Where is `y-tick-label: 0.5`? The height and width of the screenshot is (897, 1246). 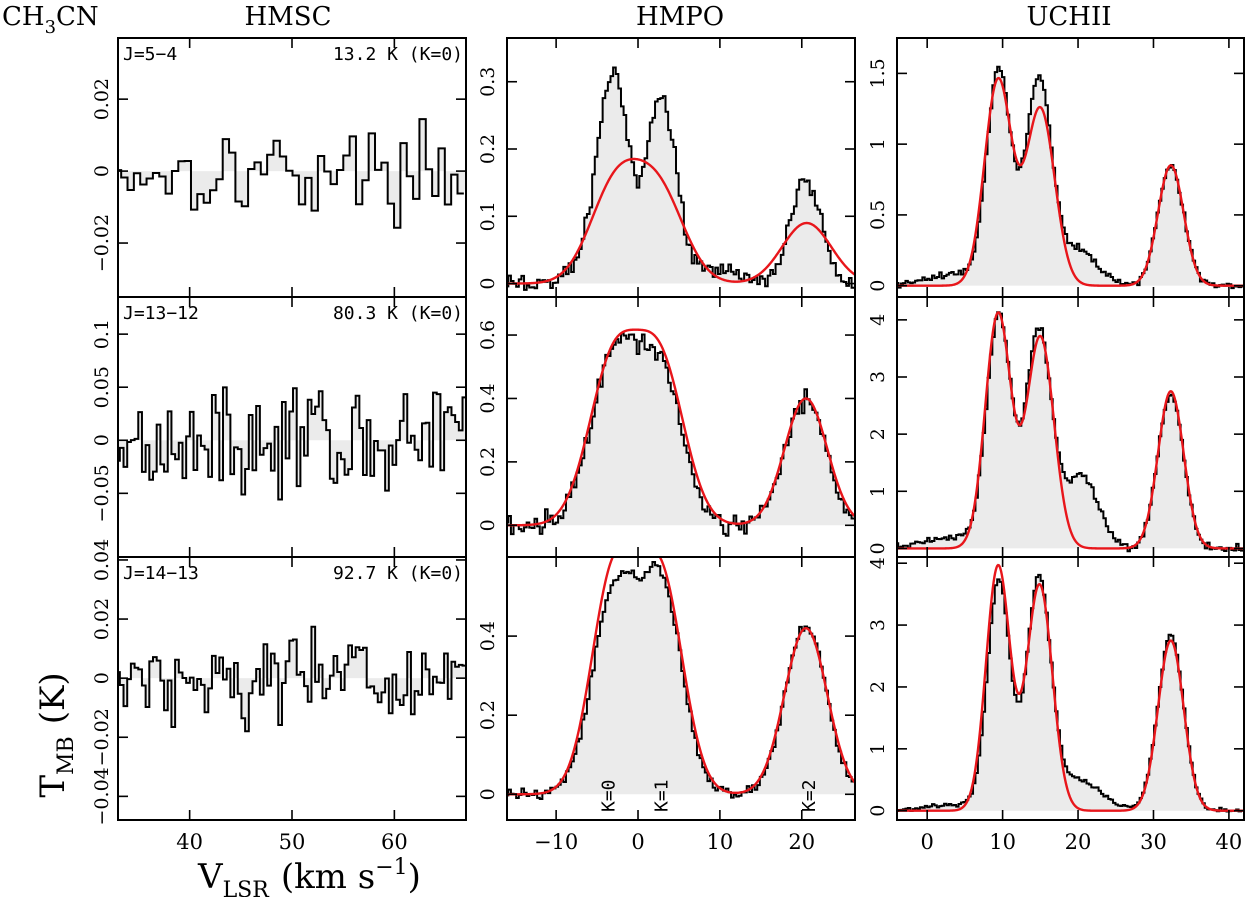
y-tick-label: 0.5 is located at coordinates (878, 215).